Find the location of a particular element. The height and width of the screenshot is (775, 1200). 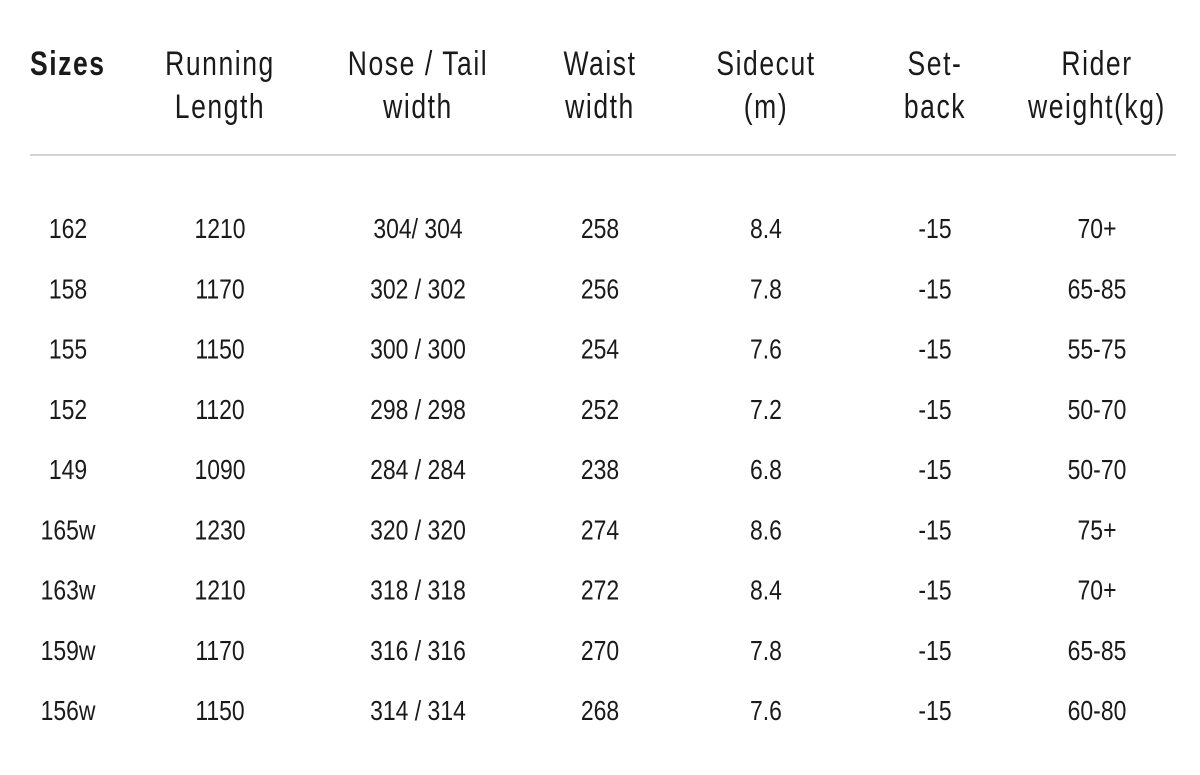

table-cell: 284 / 284 is located at coordinates (418, 470).